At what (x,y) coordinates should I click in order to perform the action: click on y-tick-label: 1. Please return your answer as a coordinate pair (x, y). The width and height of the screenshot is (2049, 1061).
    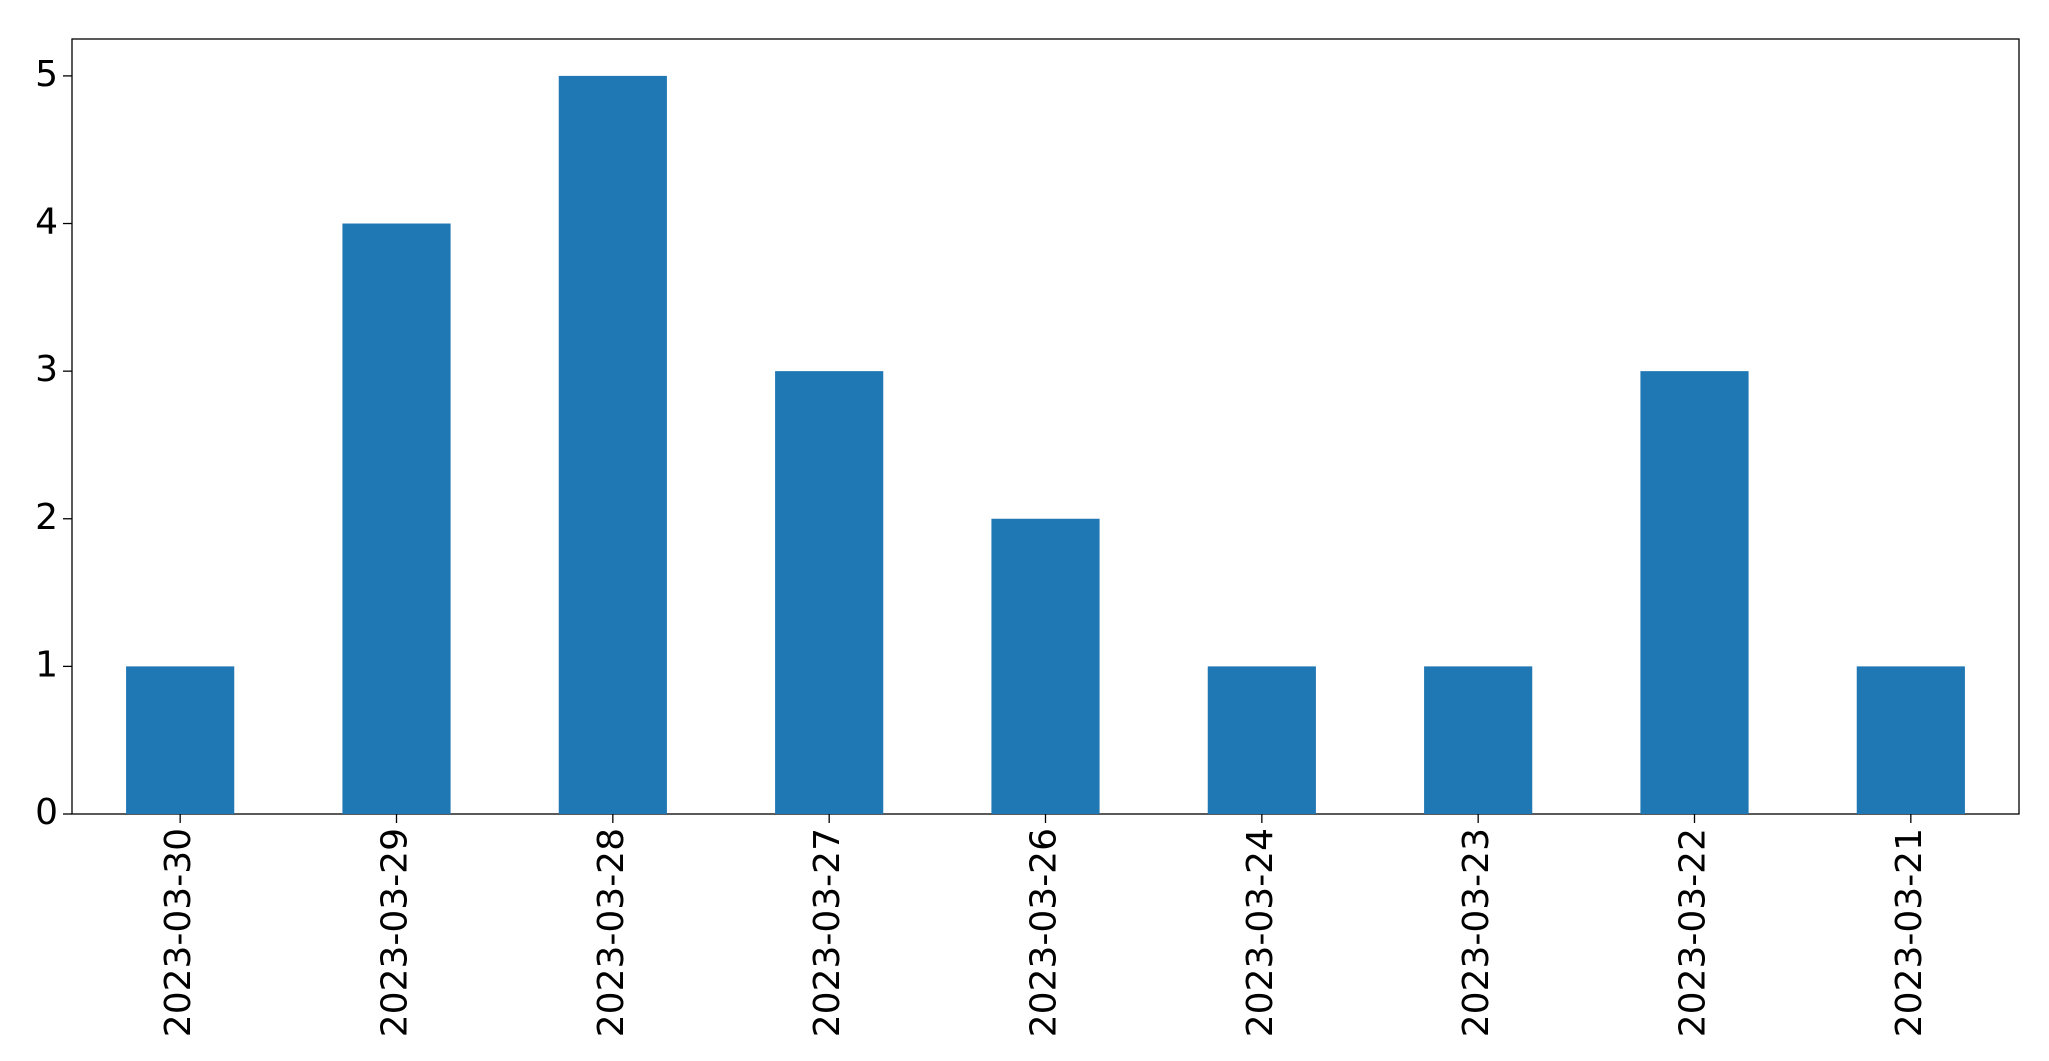
    Looking at the image, I should click on (46, 664).